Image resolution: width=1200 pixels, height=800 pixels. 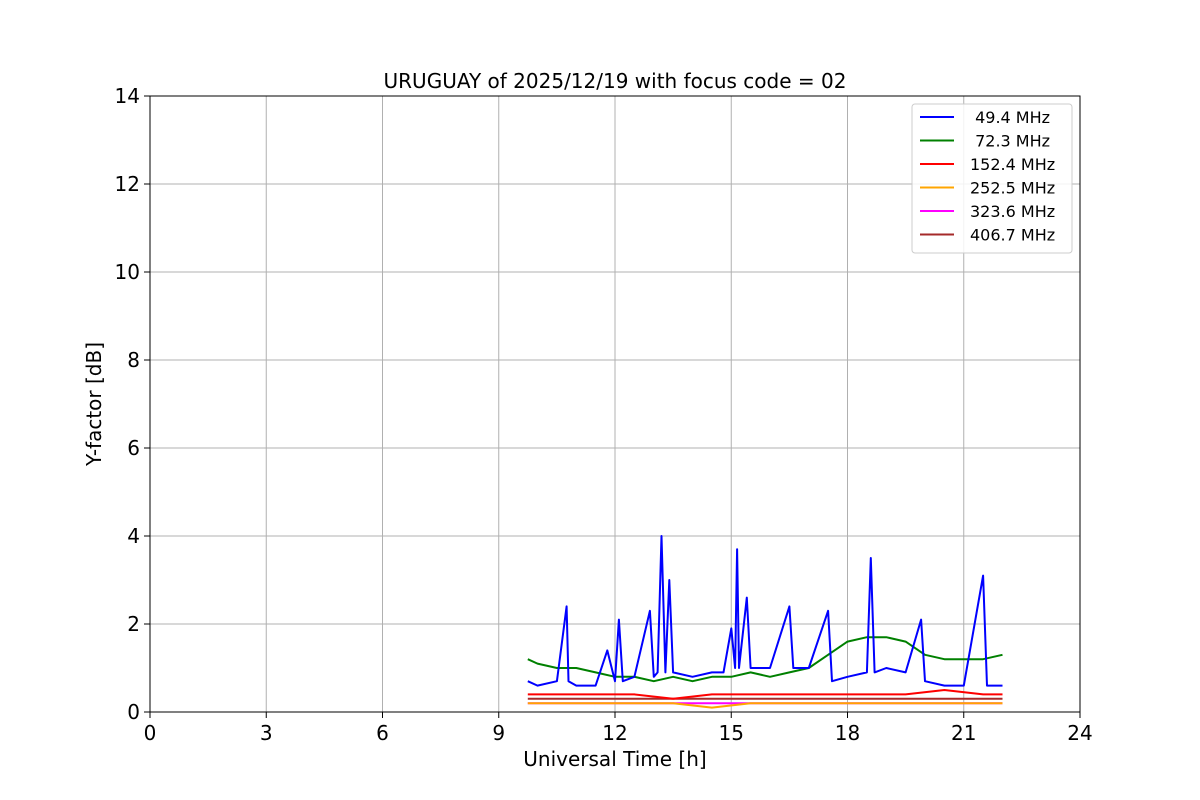 I want to click on x-tick-label: 12, so click(x=614, y=733).